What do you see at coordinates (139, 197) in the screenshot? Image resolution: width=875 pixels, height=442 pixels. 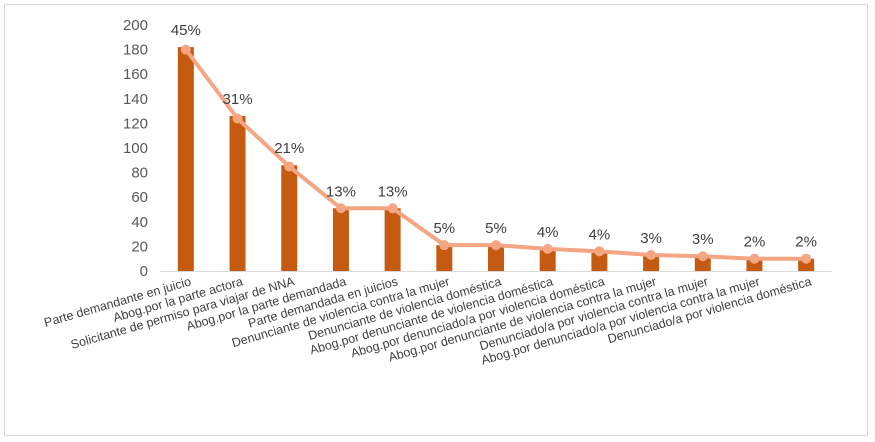 I see `y-tick-label: 60` at bounding box center [139, 197].